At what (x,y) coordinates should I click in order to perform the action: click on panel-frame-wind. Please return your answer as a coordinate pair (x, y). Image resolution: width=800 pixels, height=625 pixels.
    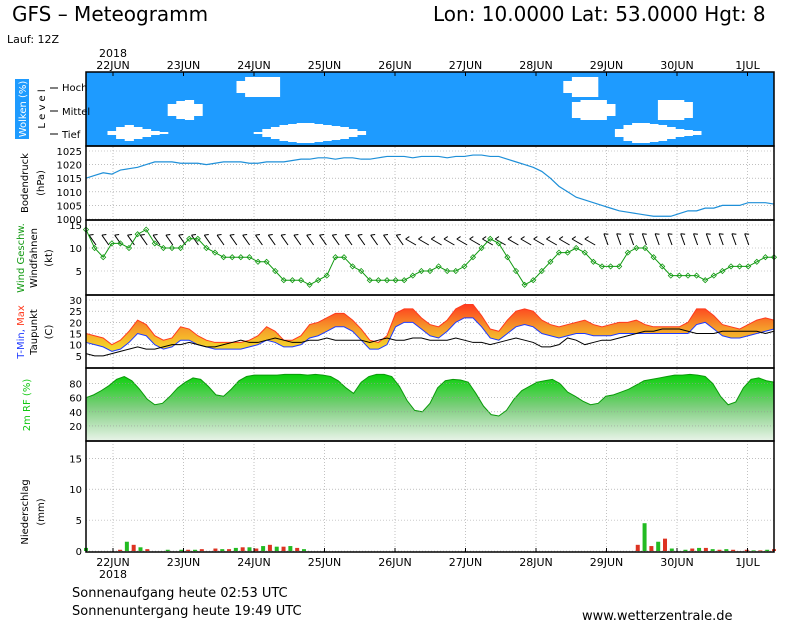
    Looking at the image, I should click on (430, 257).